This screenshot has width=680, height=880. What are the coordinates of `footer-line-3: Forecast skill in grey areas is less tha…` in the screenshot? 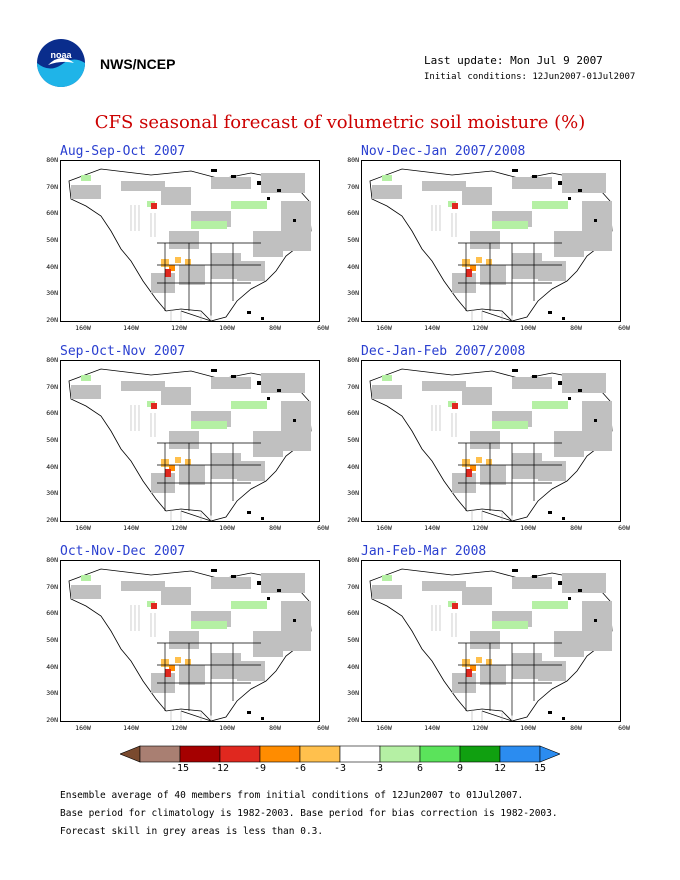 It's located at (192, 831).